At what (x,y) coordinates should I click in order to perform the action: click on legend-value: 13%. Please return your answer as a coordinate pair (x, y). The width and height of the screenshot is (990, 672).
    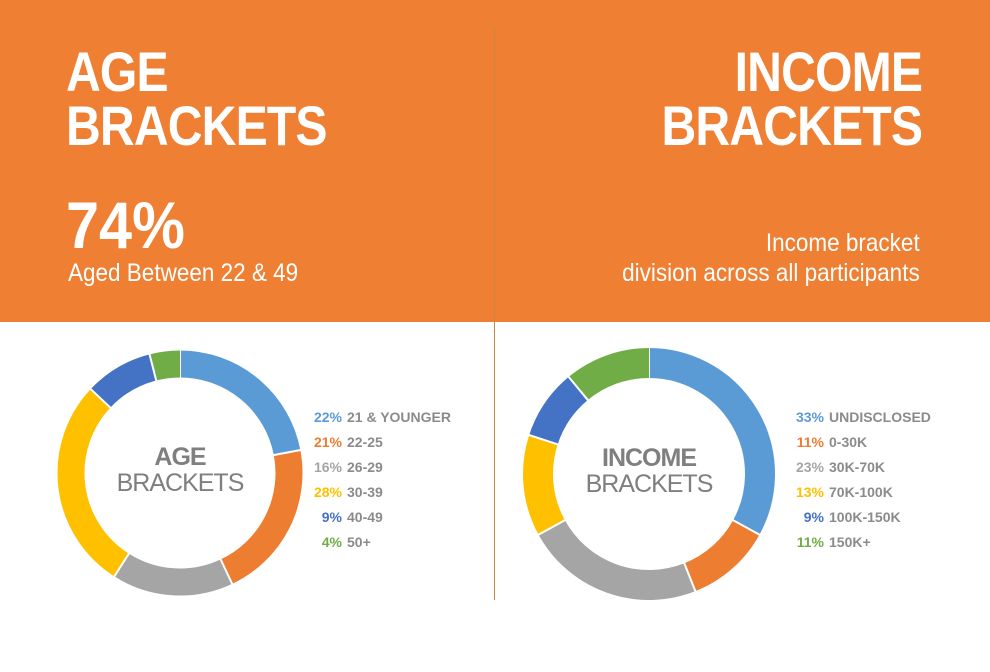
    Looking at the image, I should click on (809, 492).